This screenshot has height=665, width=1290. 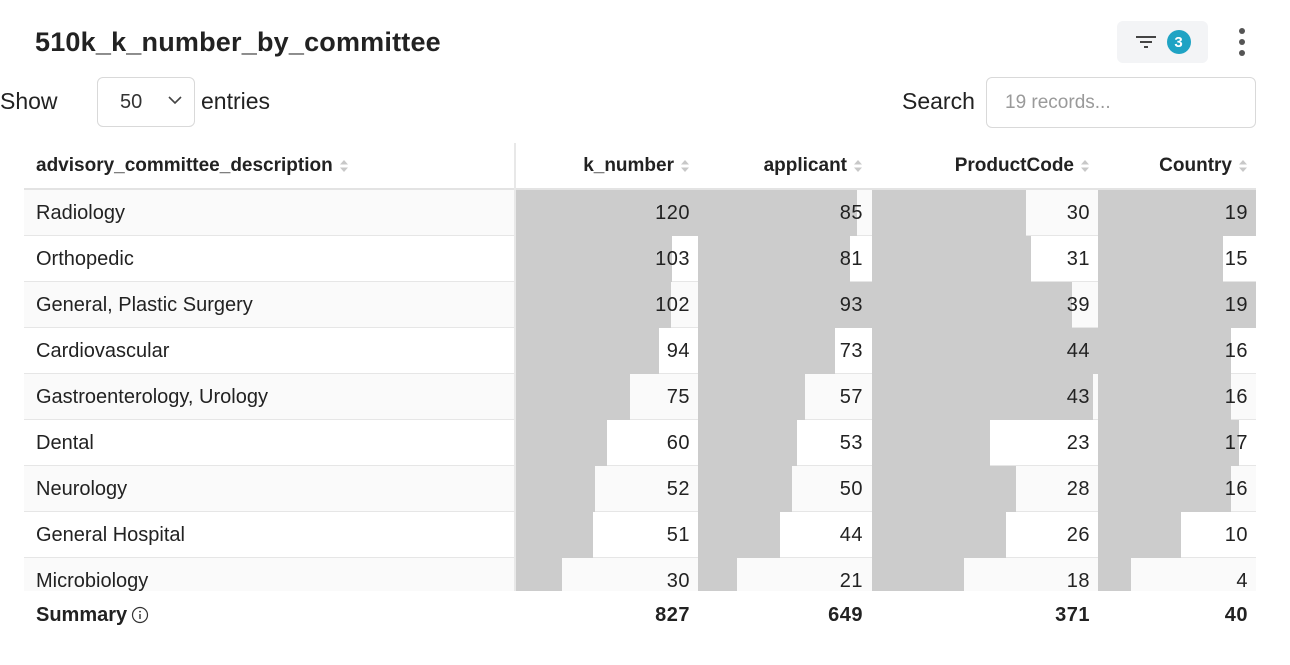 I want to click on committee-cell: Microbiology, so click(x=92, y=580).